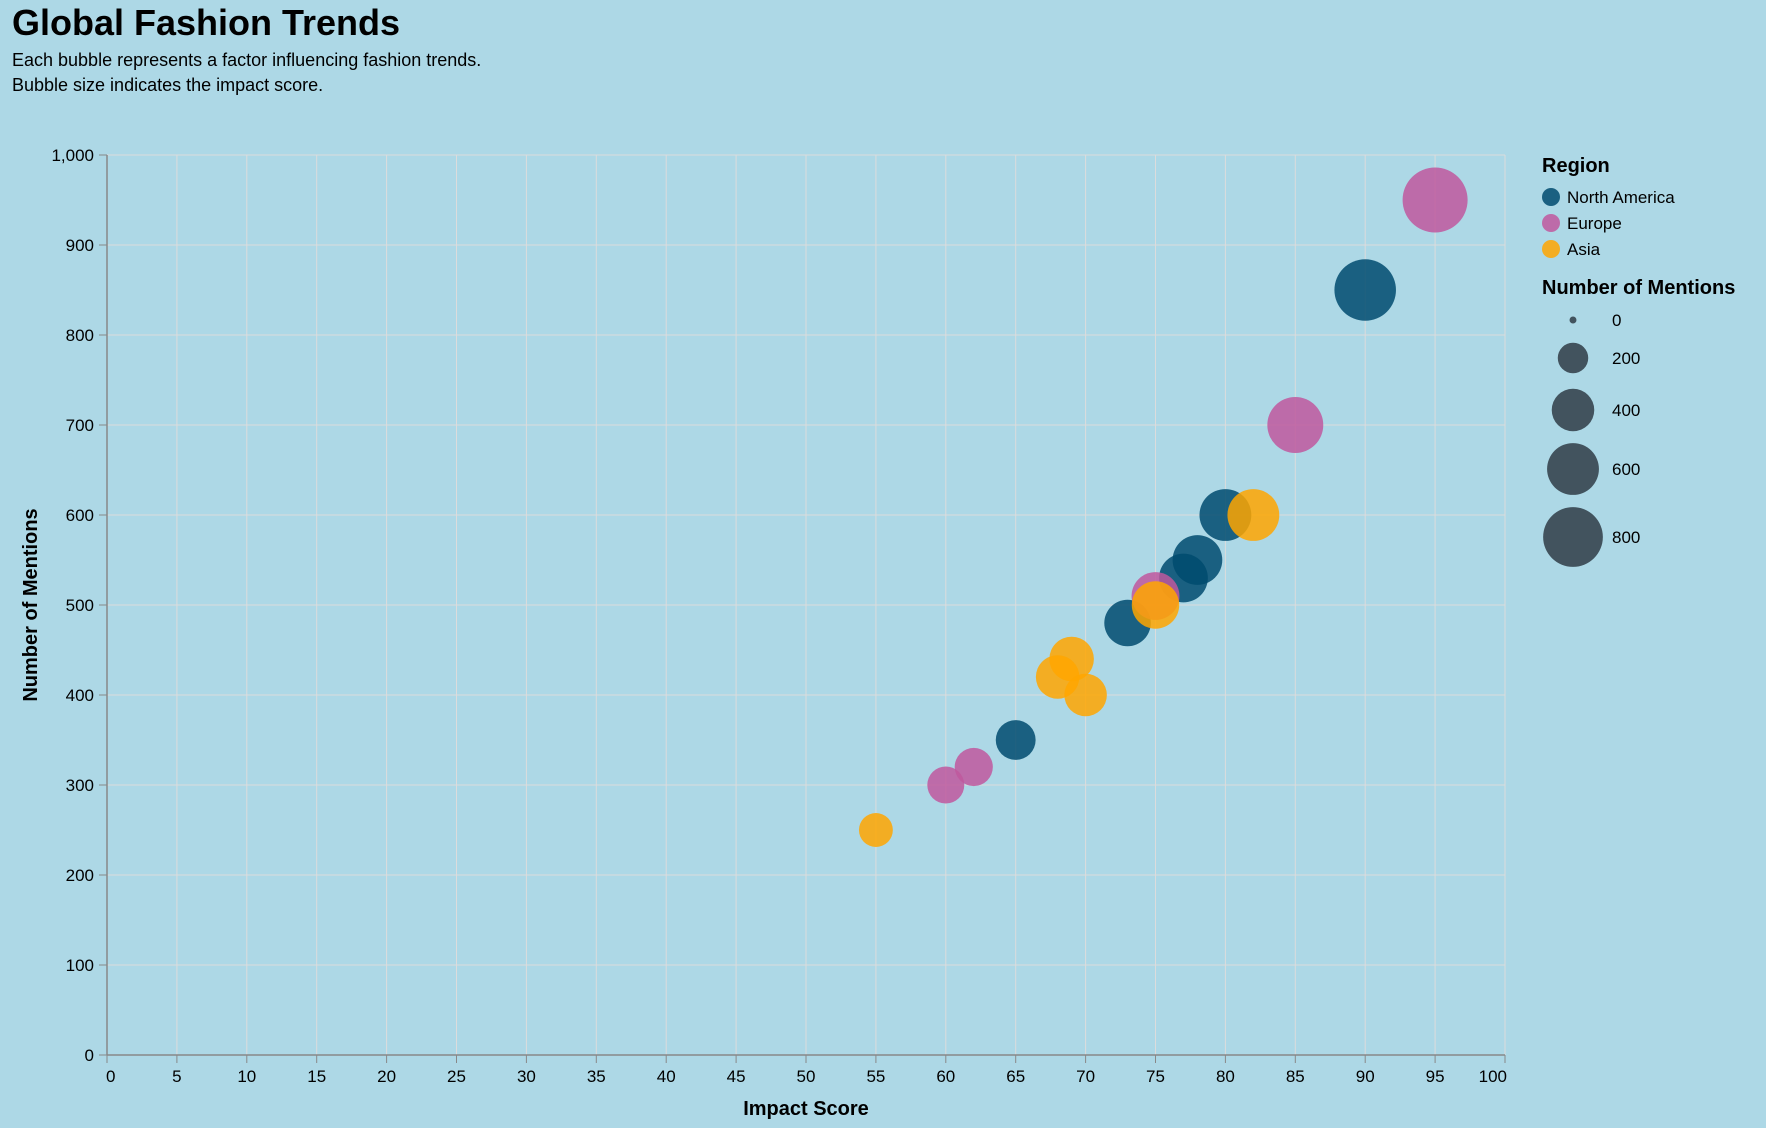  I want to click on y-tick-label: 800, so click(80, 335).